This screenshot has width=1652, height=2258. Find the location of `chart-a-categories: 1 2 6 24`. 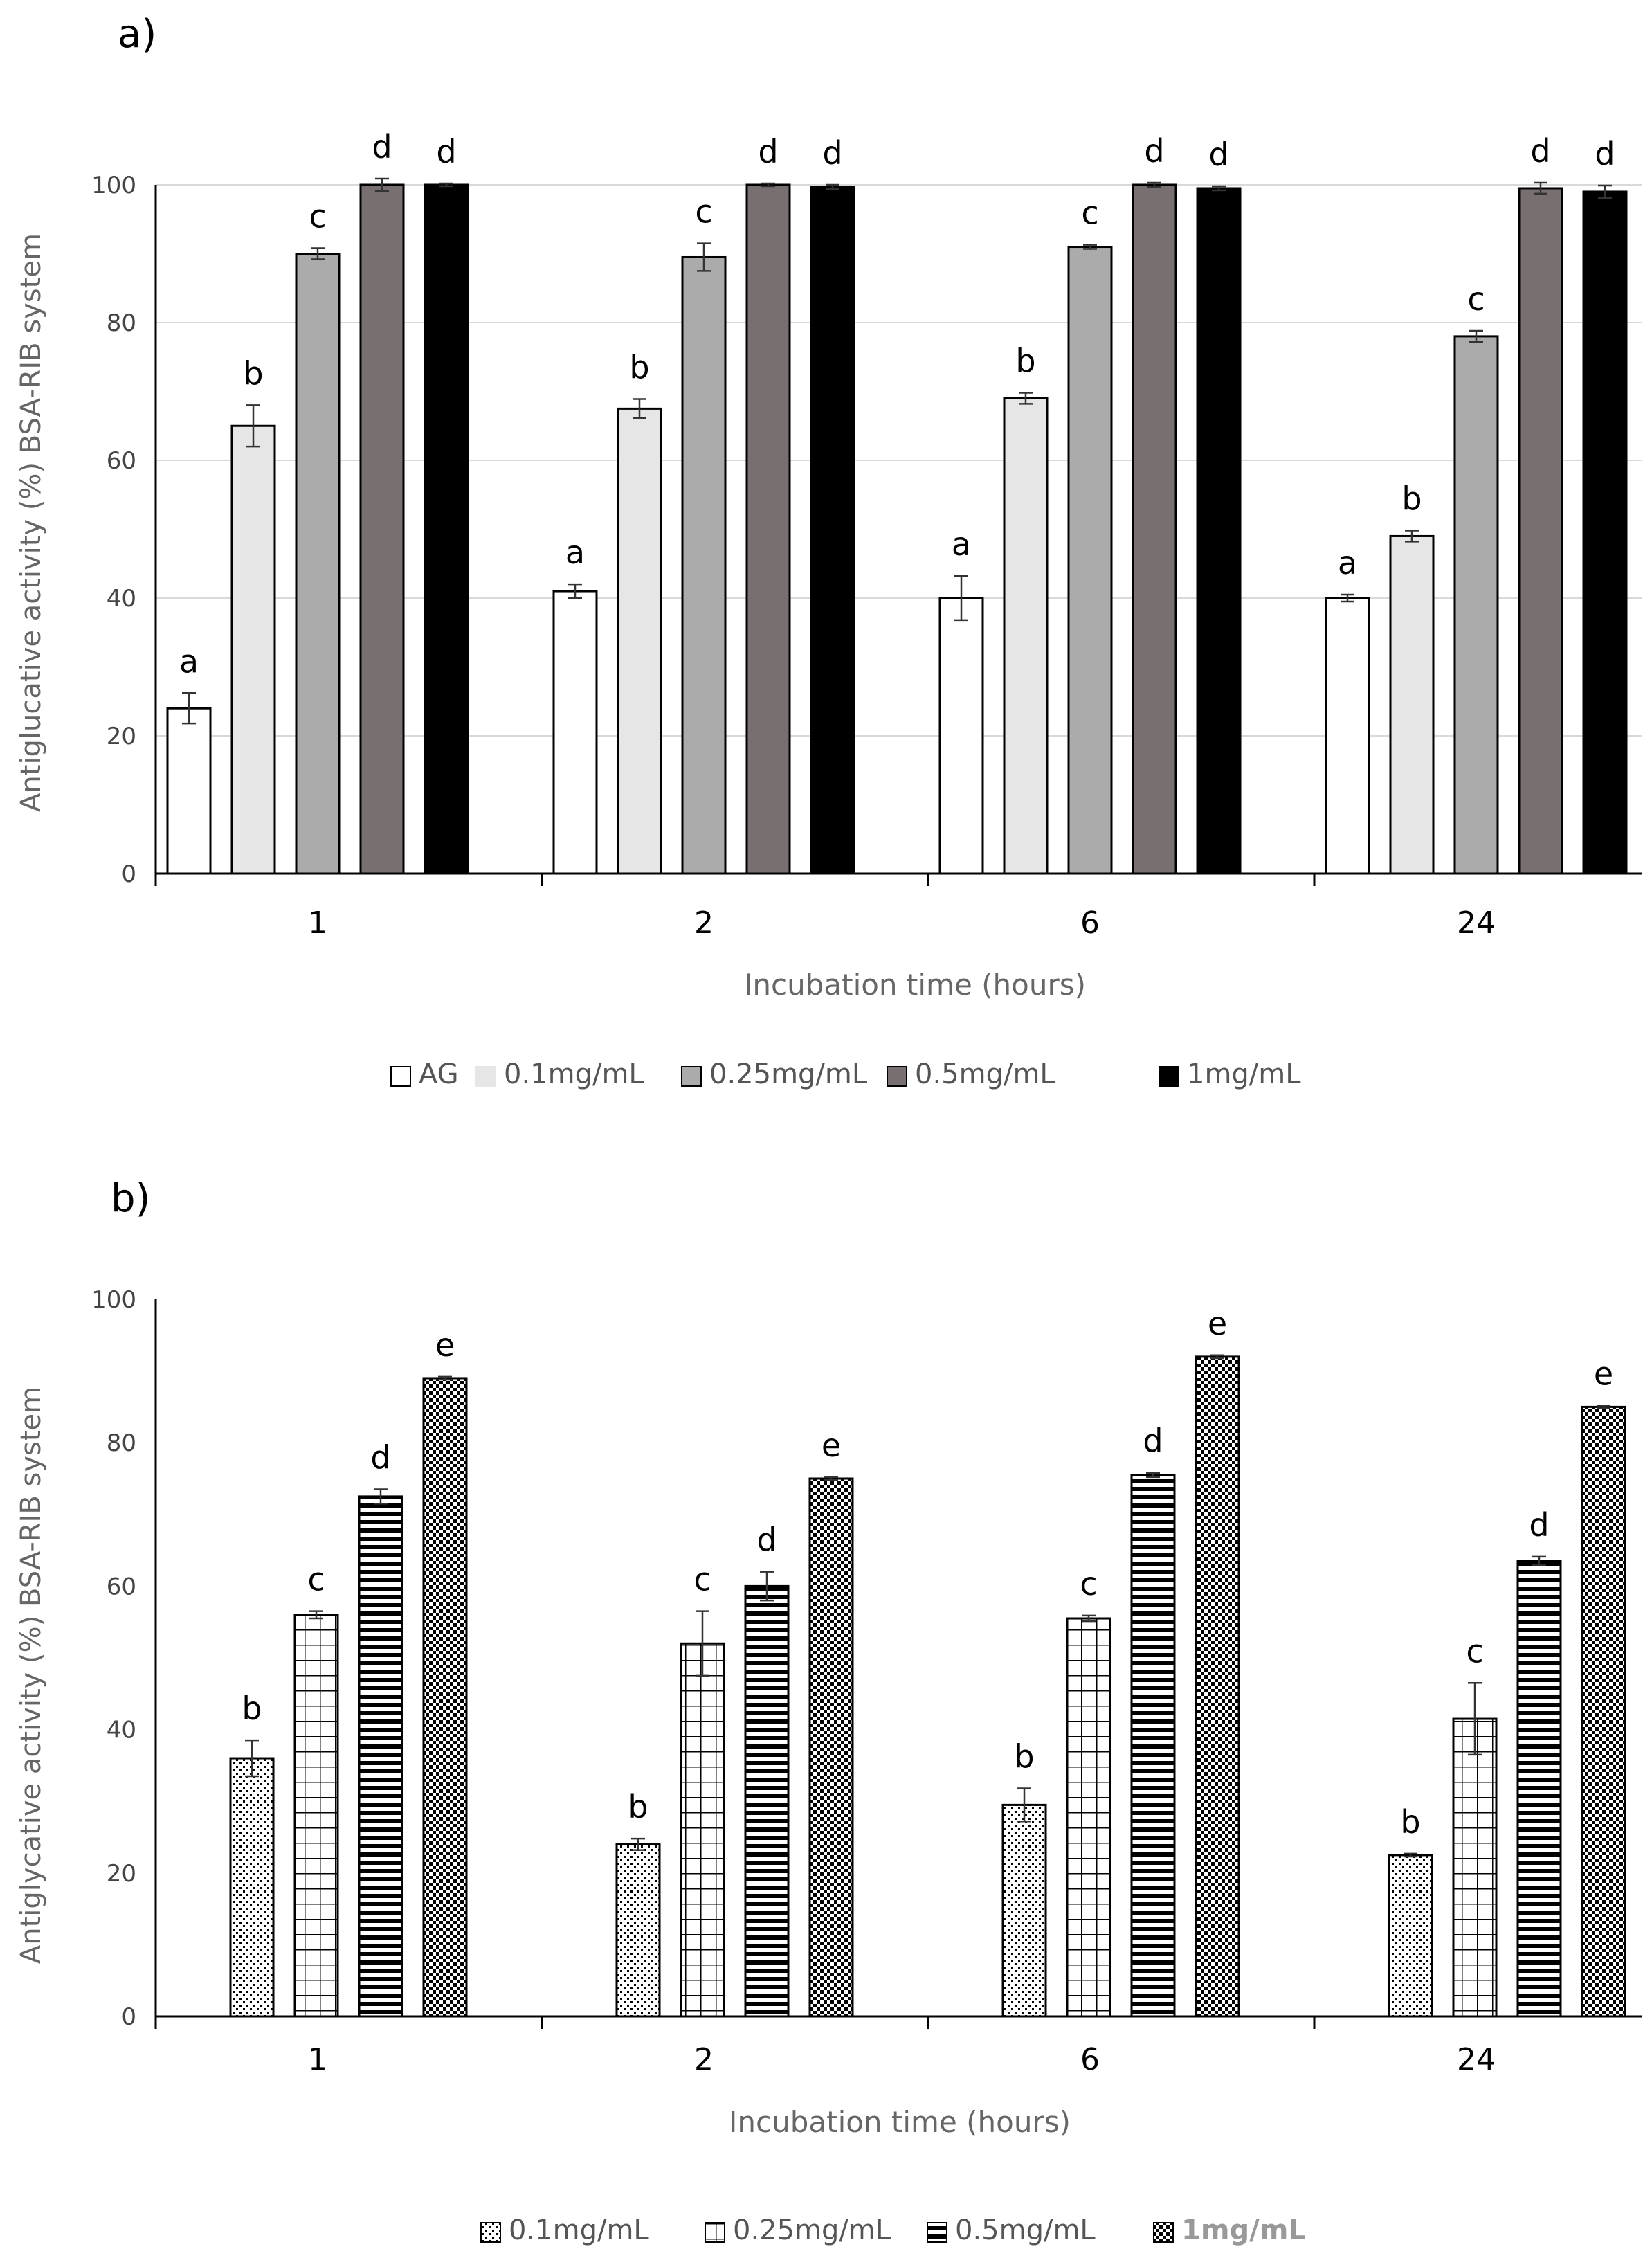

chart-a-categories: 1 2 6 24 is located at coordinates (902, 923).